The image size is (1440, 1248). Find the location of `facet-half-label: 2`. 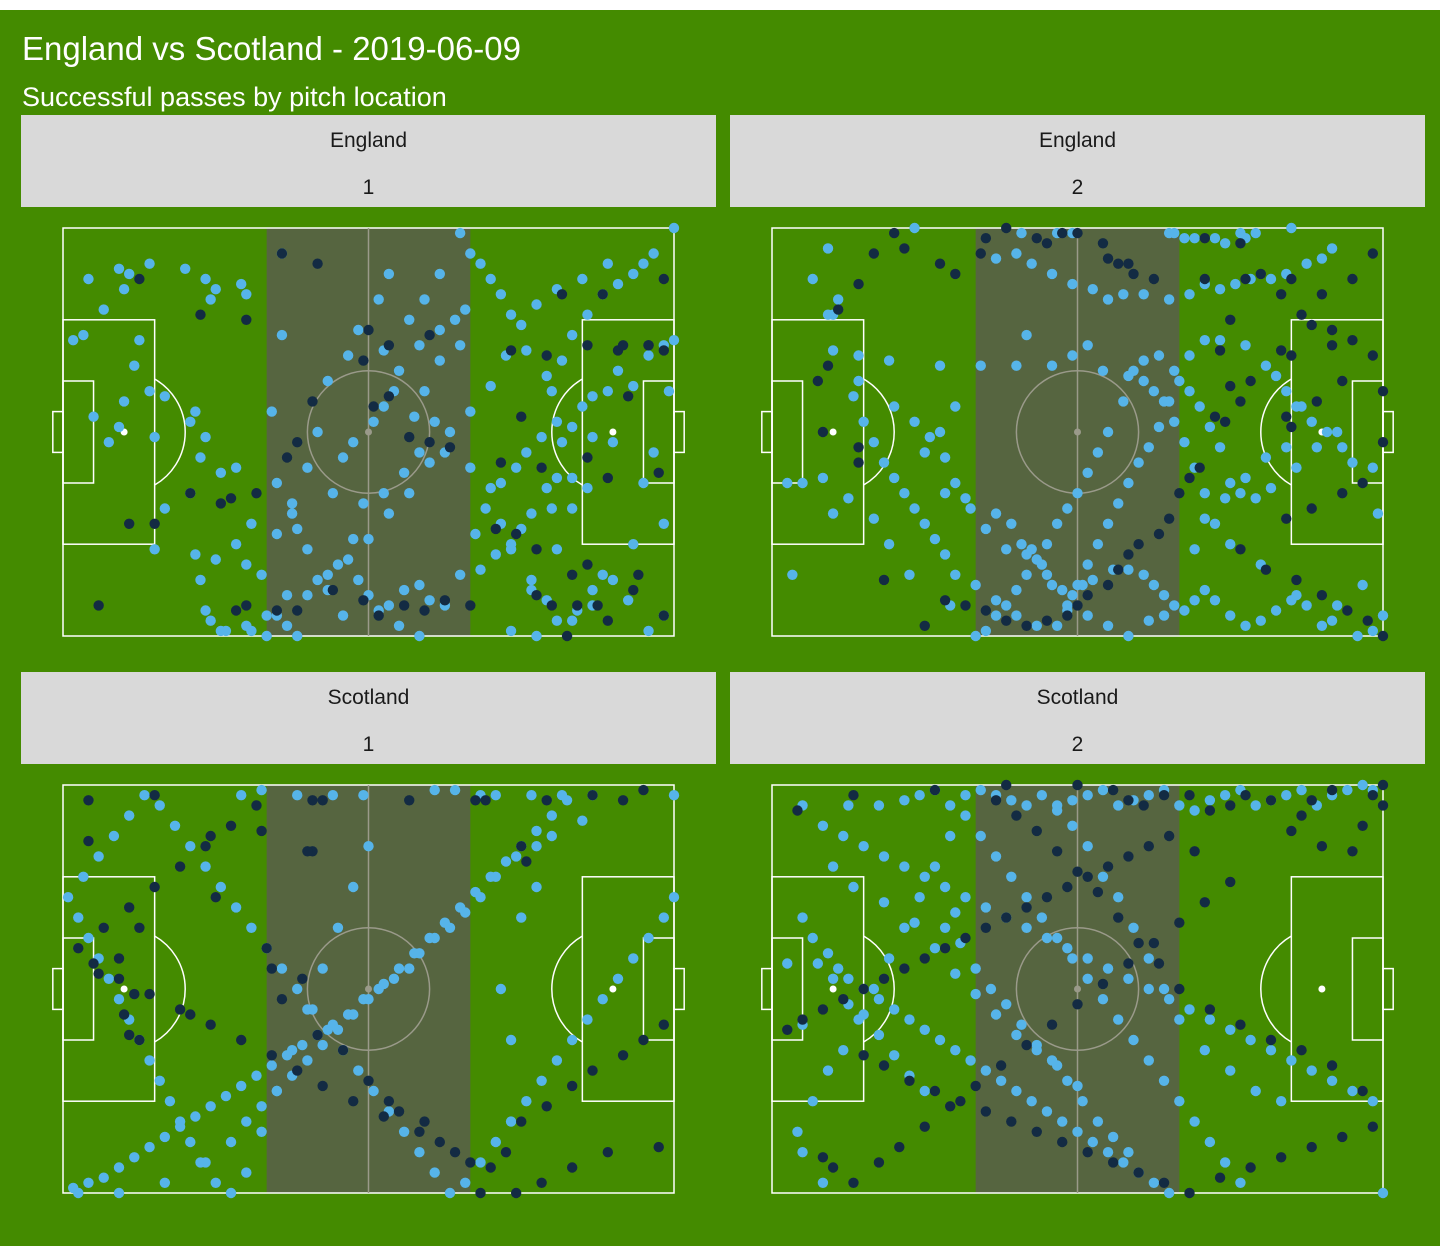

facet-half-label: 2 is located at coordinates (1077, 187).